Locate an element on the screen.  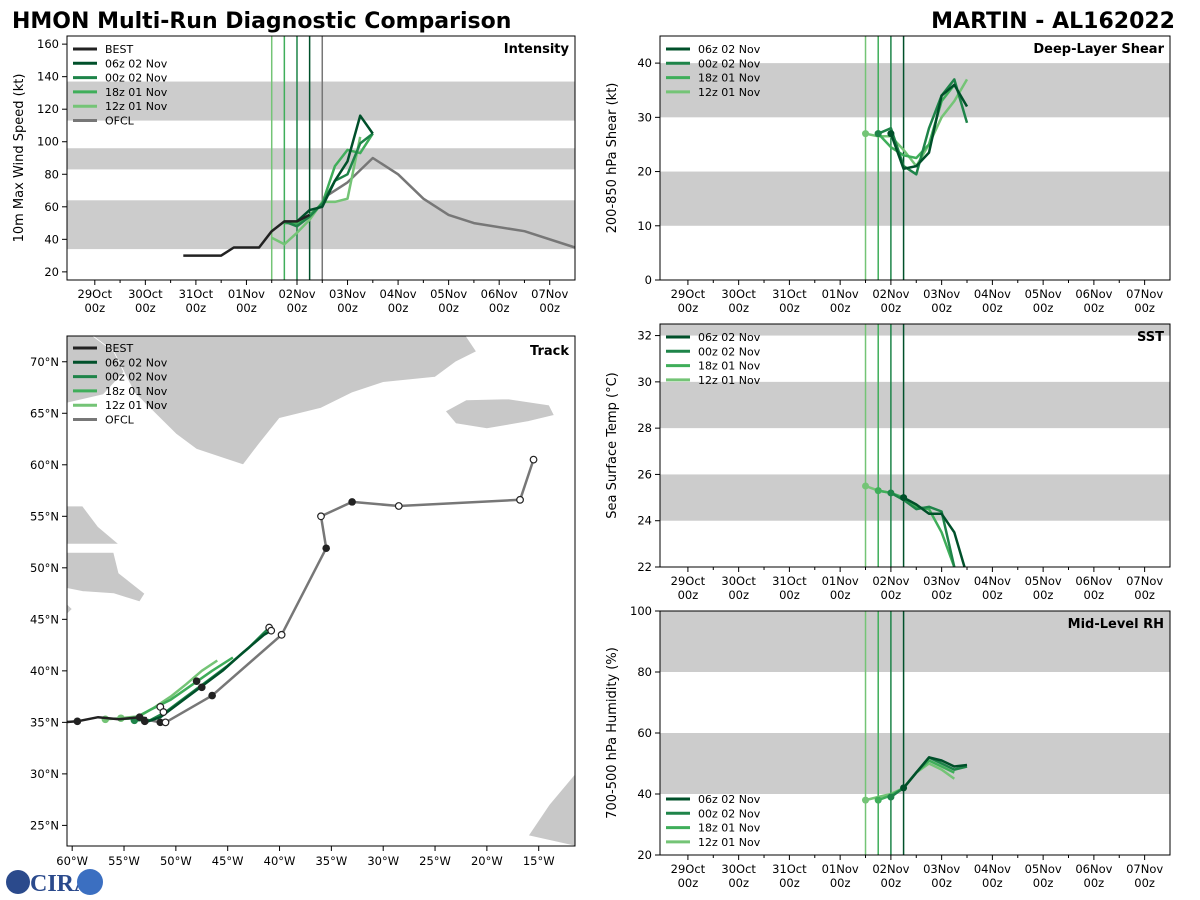
track-y-tick-label: 25°N is located at coordinates (44, 825).